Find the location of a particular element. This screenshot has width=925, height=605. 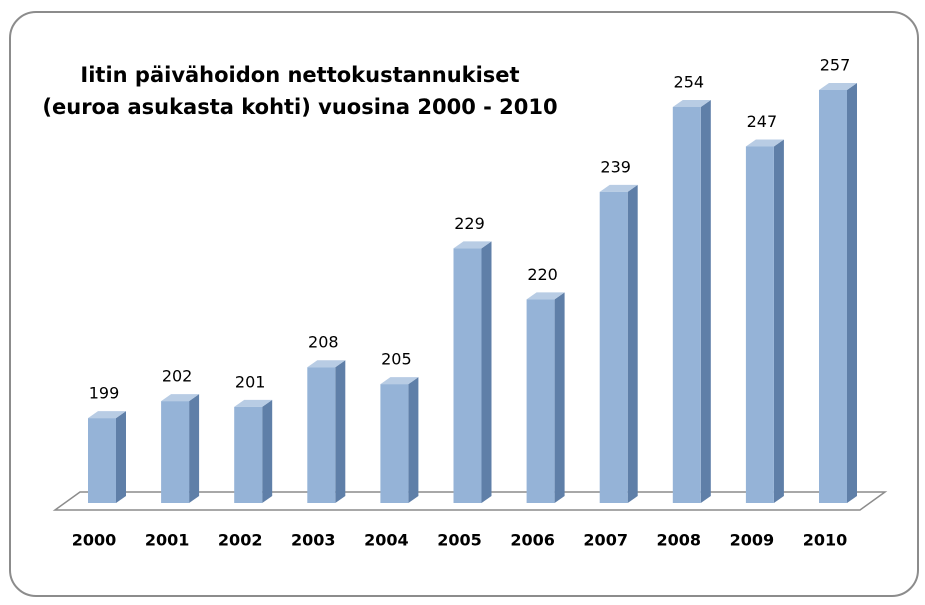

x-tick-label: 2002 is located at coordinates (240, 540).